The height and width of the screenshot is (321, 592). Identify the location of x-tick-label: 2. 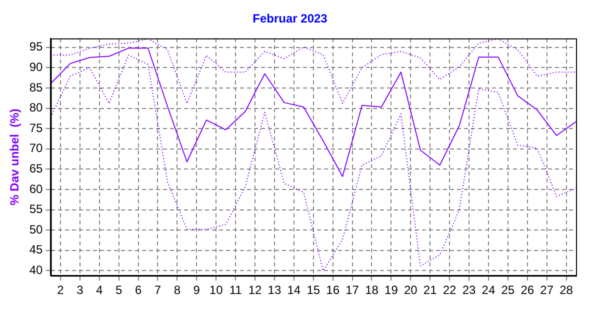
(60, 290).